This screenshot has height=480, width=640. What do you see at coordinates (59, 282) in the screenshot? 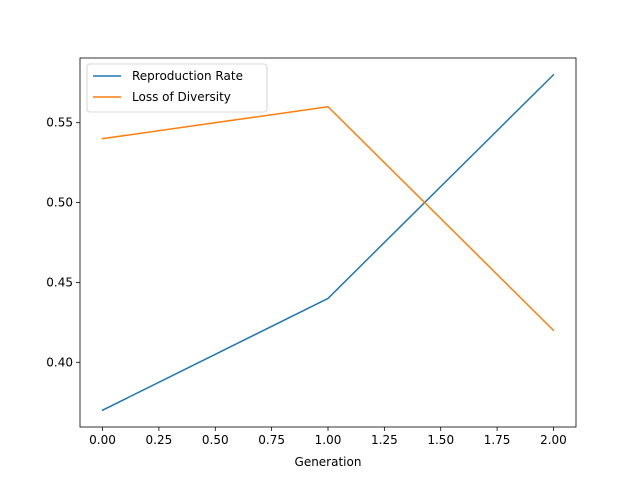
I see `y-tick-label: 0.45` at bounding box center [59, 282].